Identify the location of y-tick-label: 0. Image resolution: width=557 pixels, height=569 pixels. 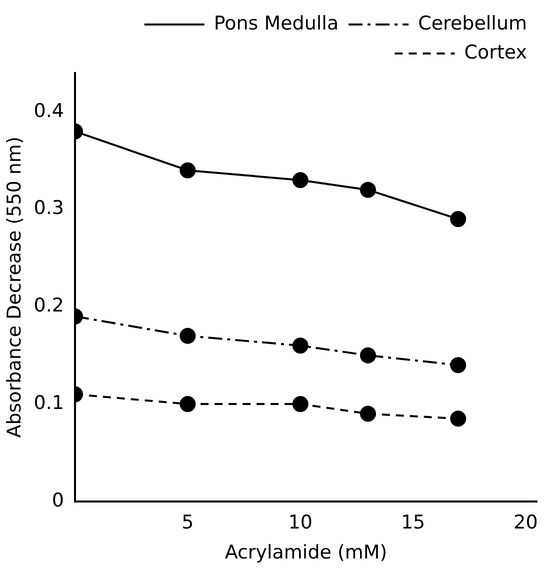
(58, 500).